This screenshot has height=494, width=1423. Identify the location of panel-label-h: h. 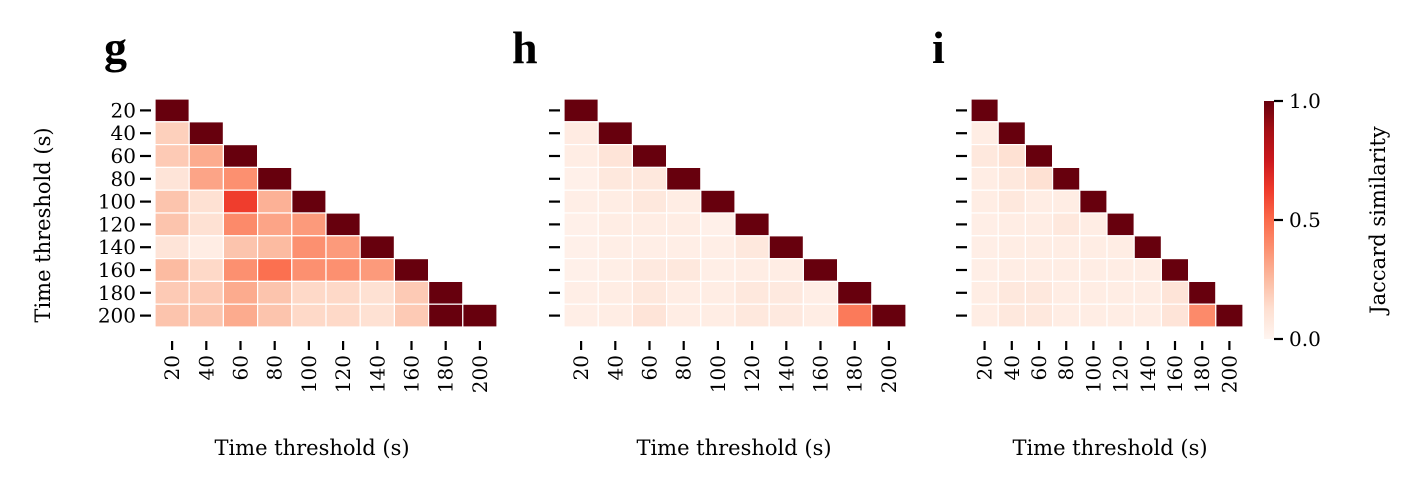
(525, 47).